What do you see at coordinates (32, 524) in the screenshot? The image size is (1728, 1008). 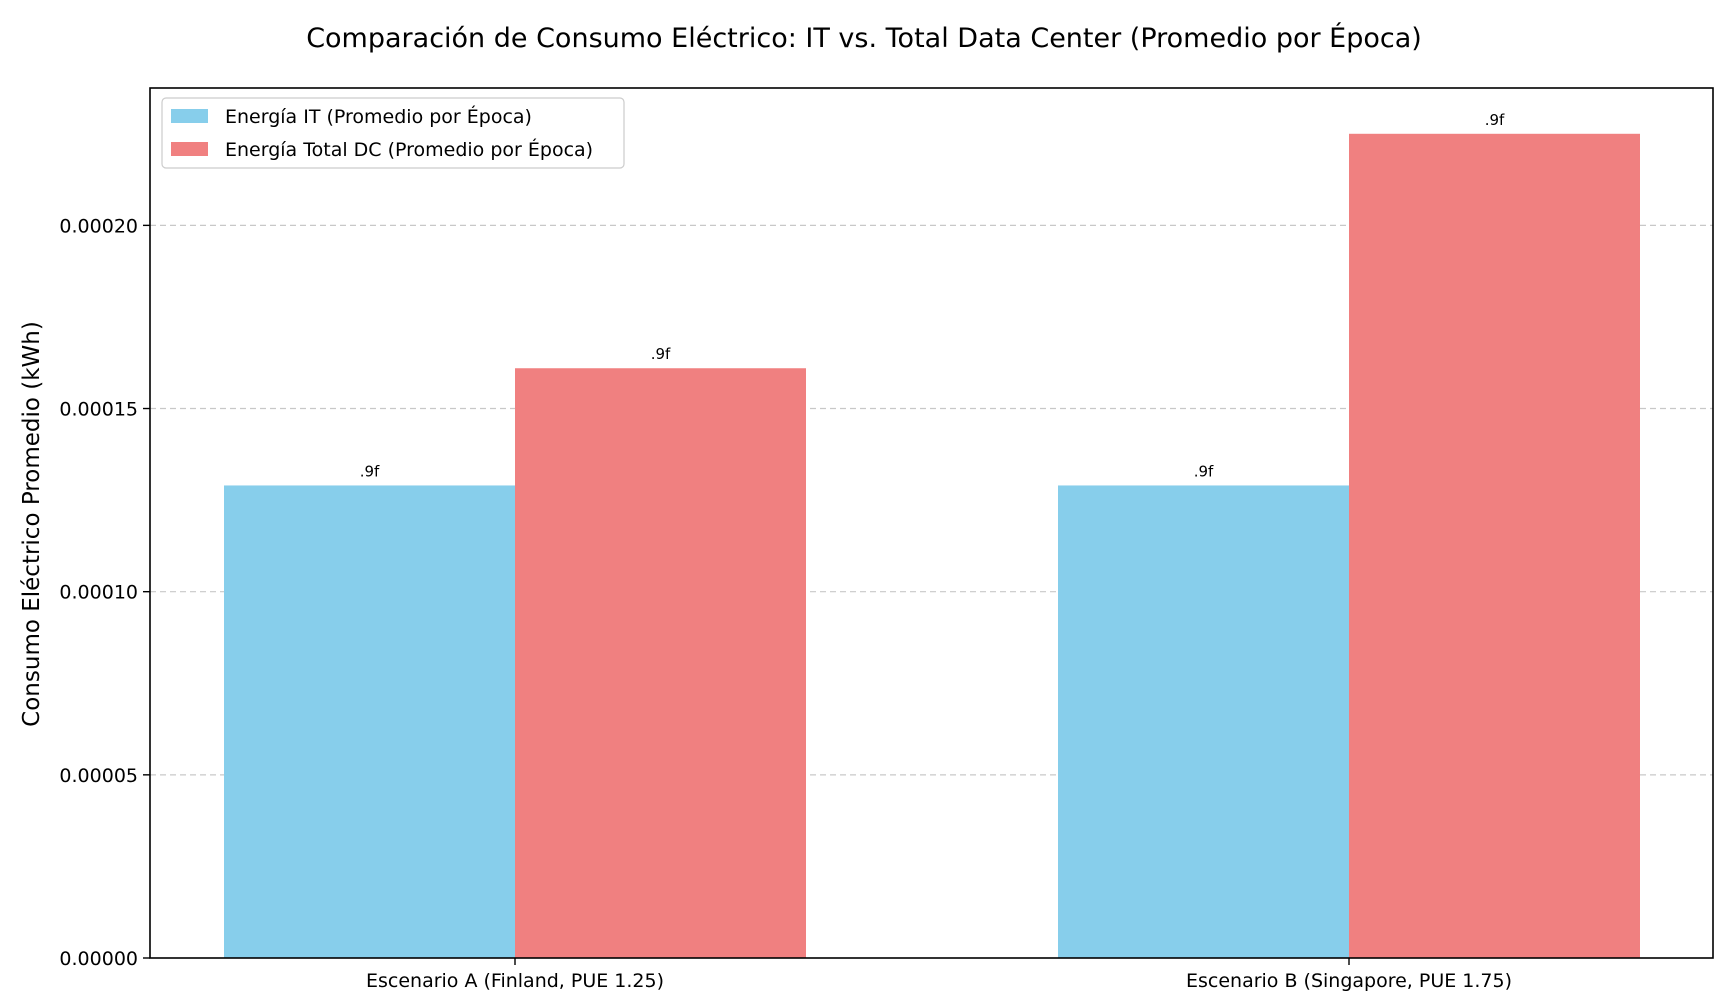 I see `y-axis-label: Consumo Eléctrico Promedio (kWh)` at bounding box center [32, 524].